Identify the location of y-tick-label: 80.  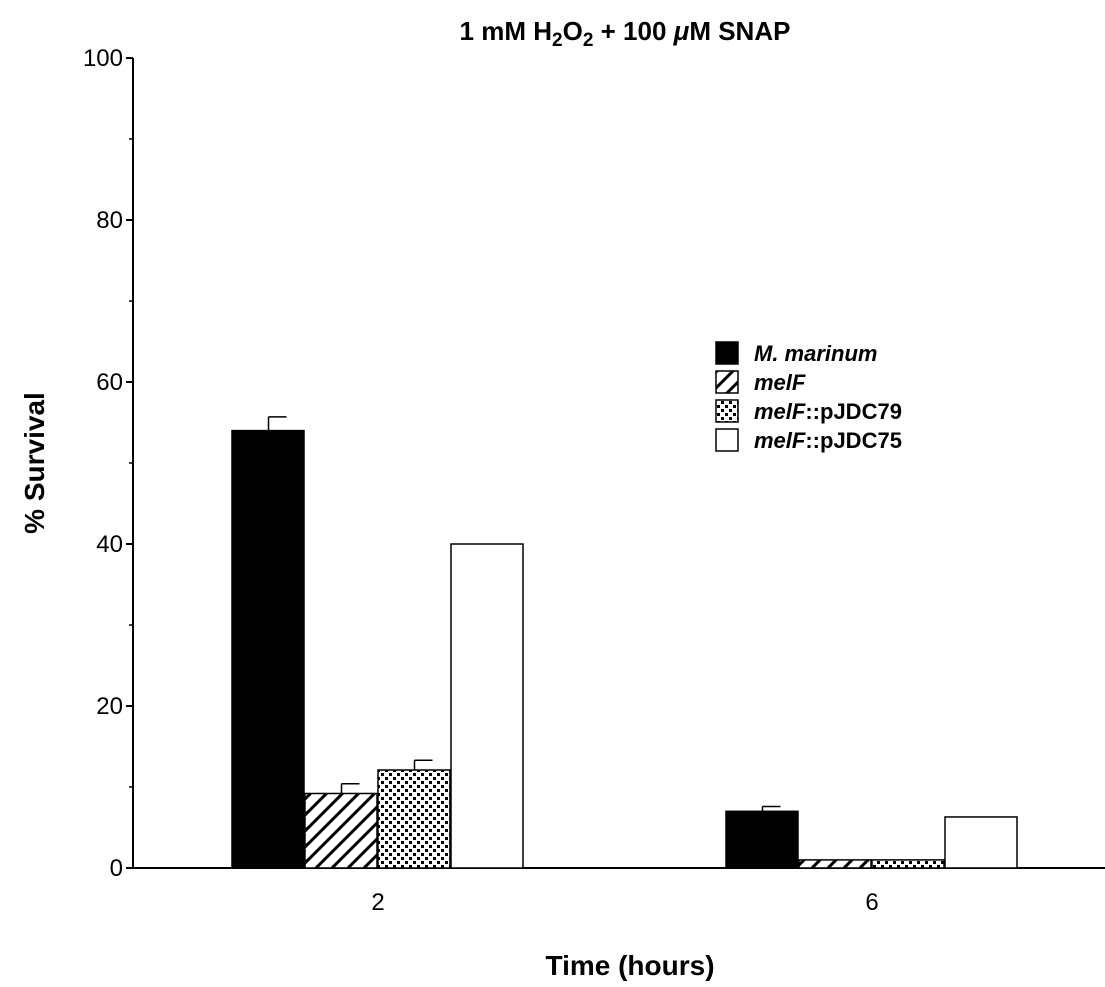
(109, 220).